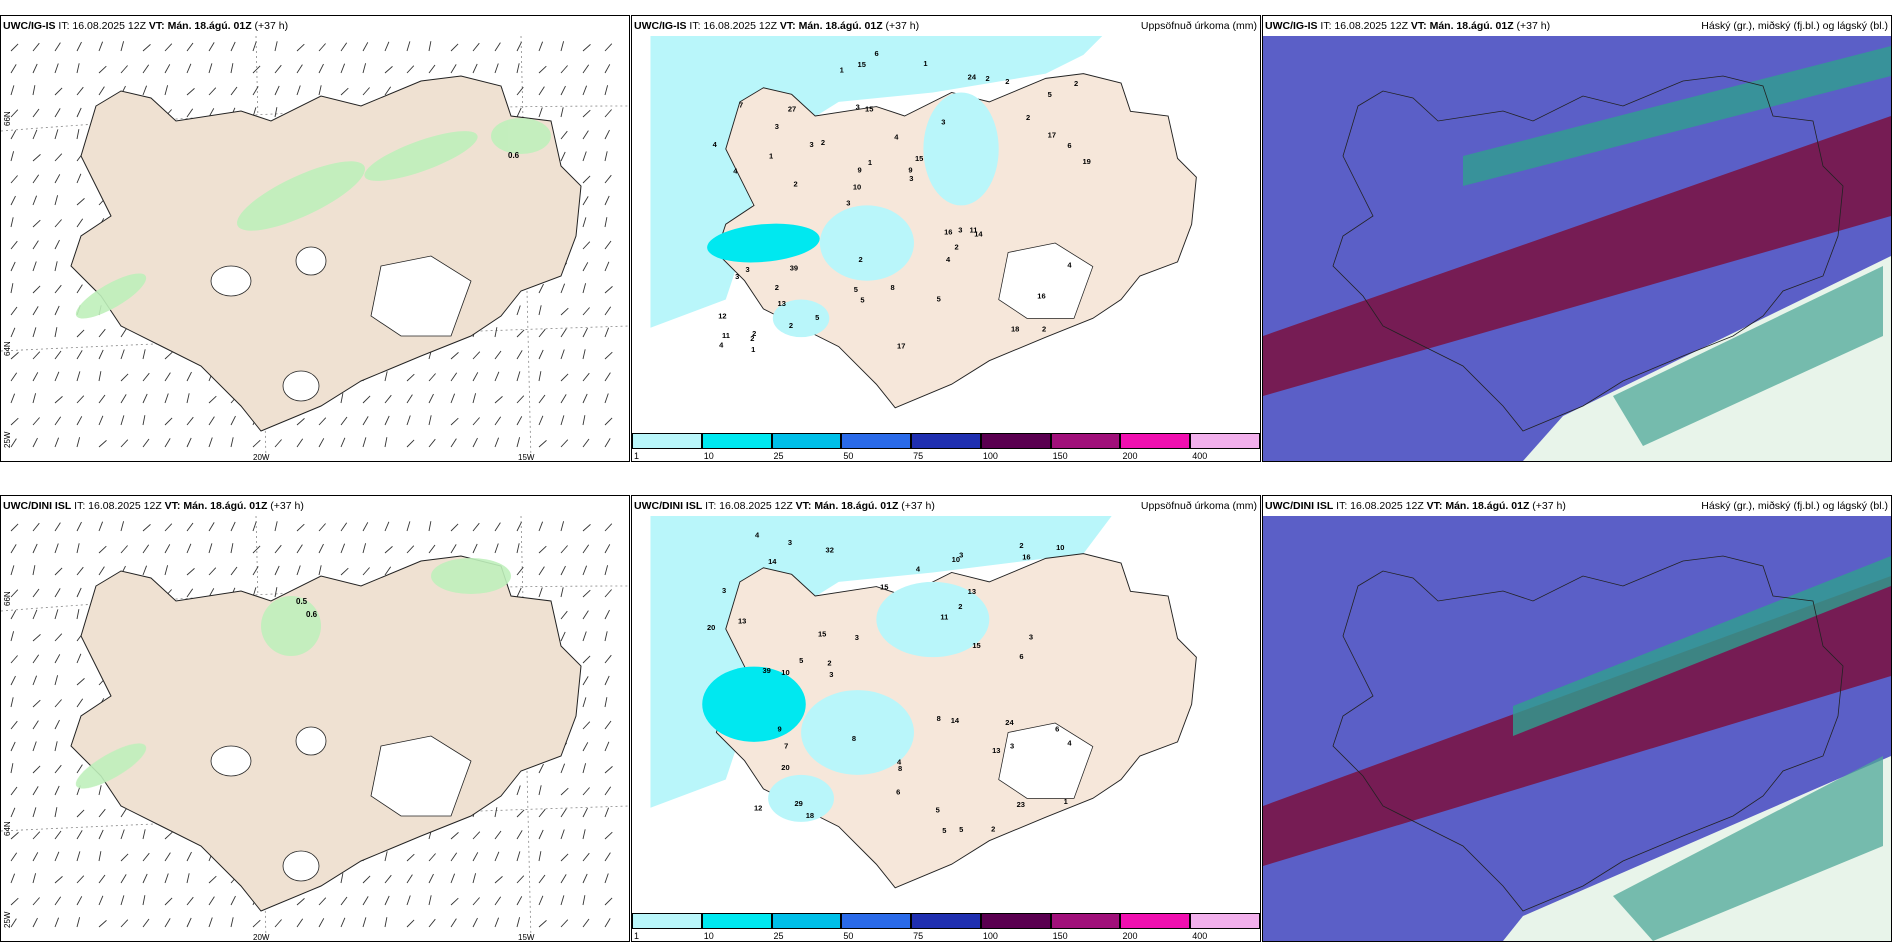 This screenshot has height=950, width=1900. What do you see at coordinates (939, 298) in the screenshot?
I see `precip-value-label: 5` at bounding box center [939, 298].